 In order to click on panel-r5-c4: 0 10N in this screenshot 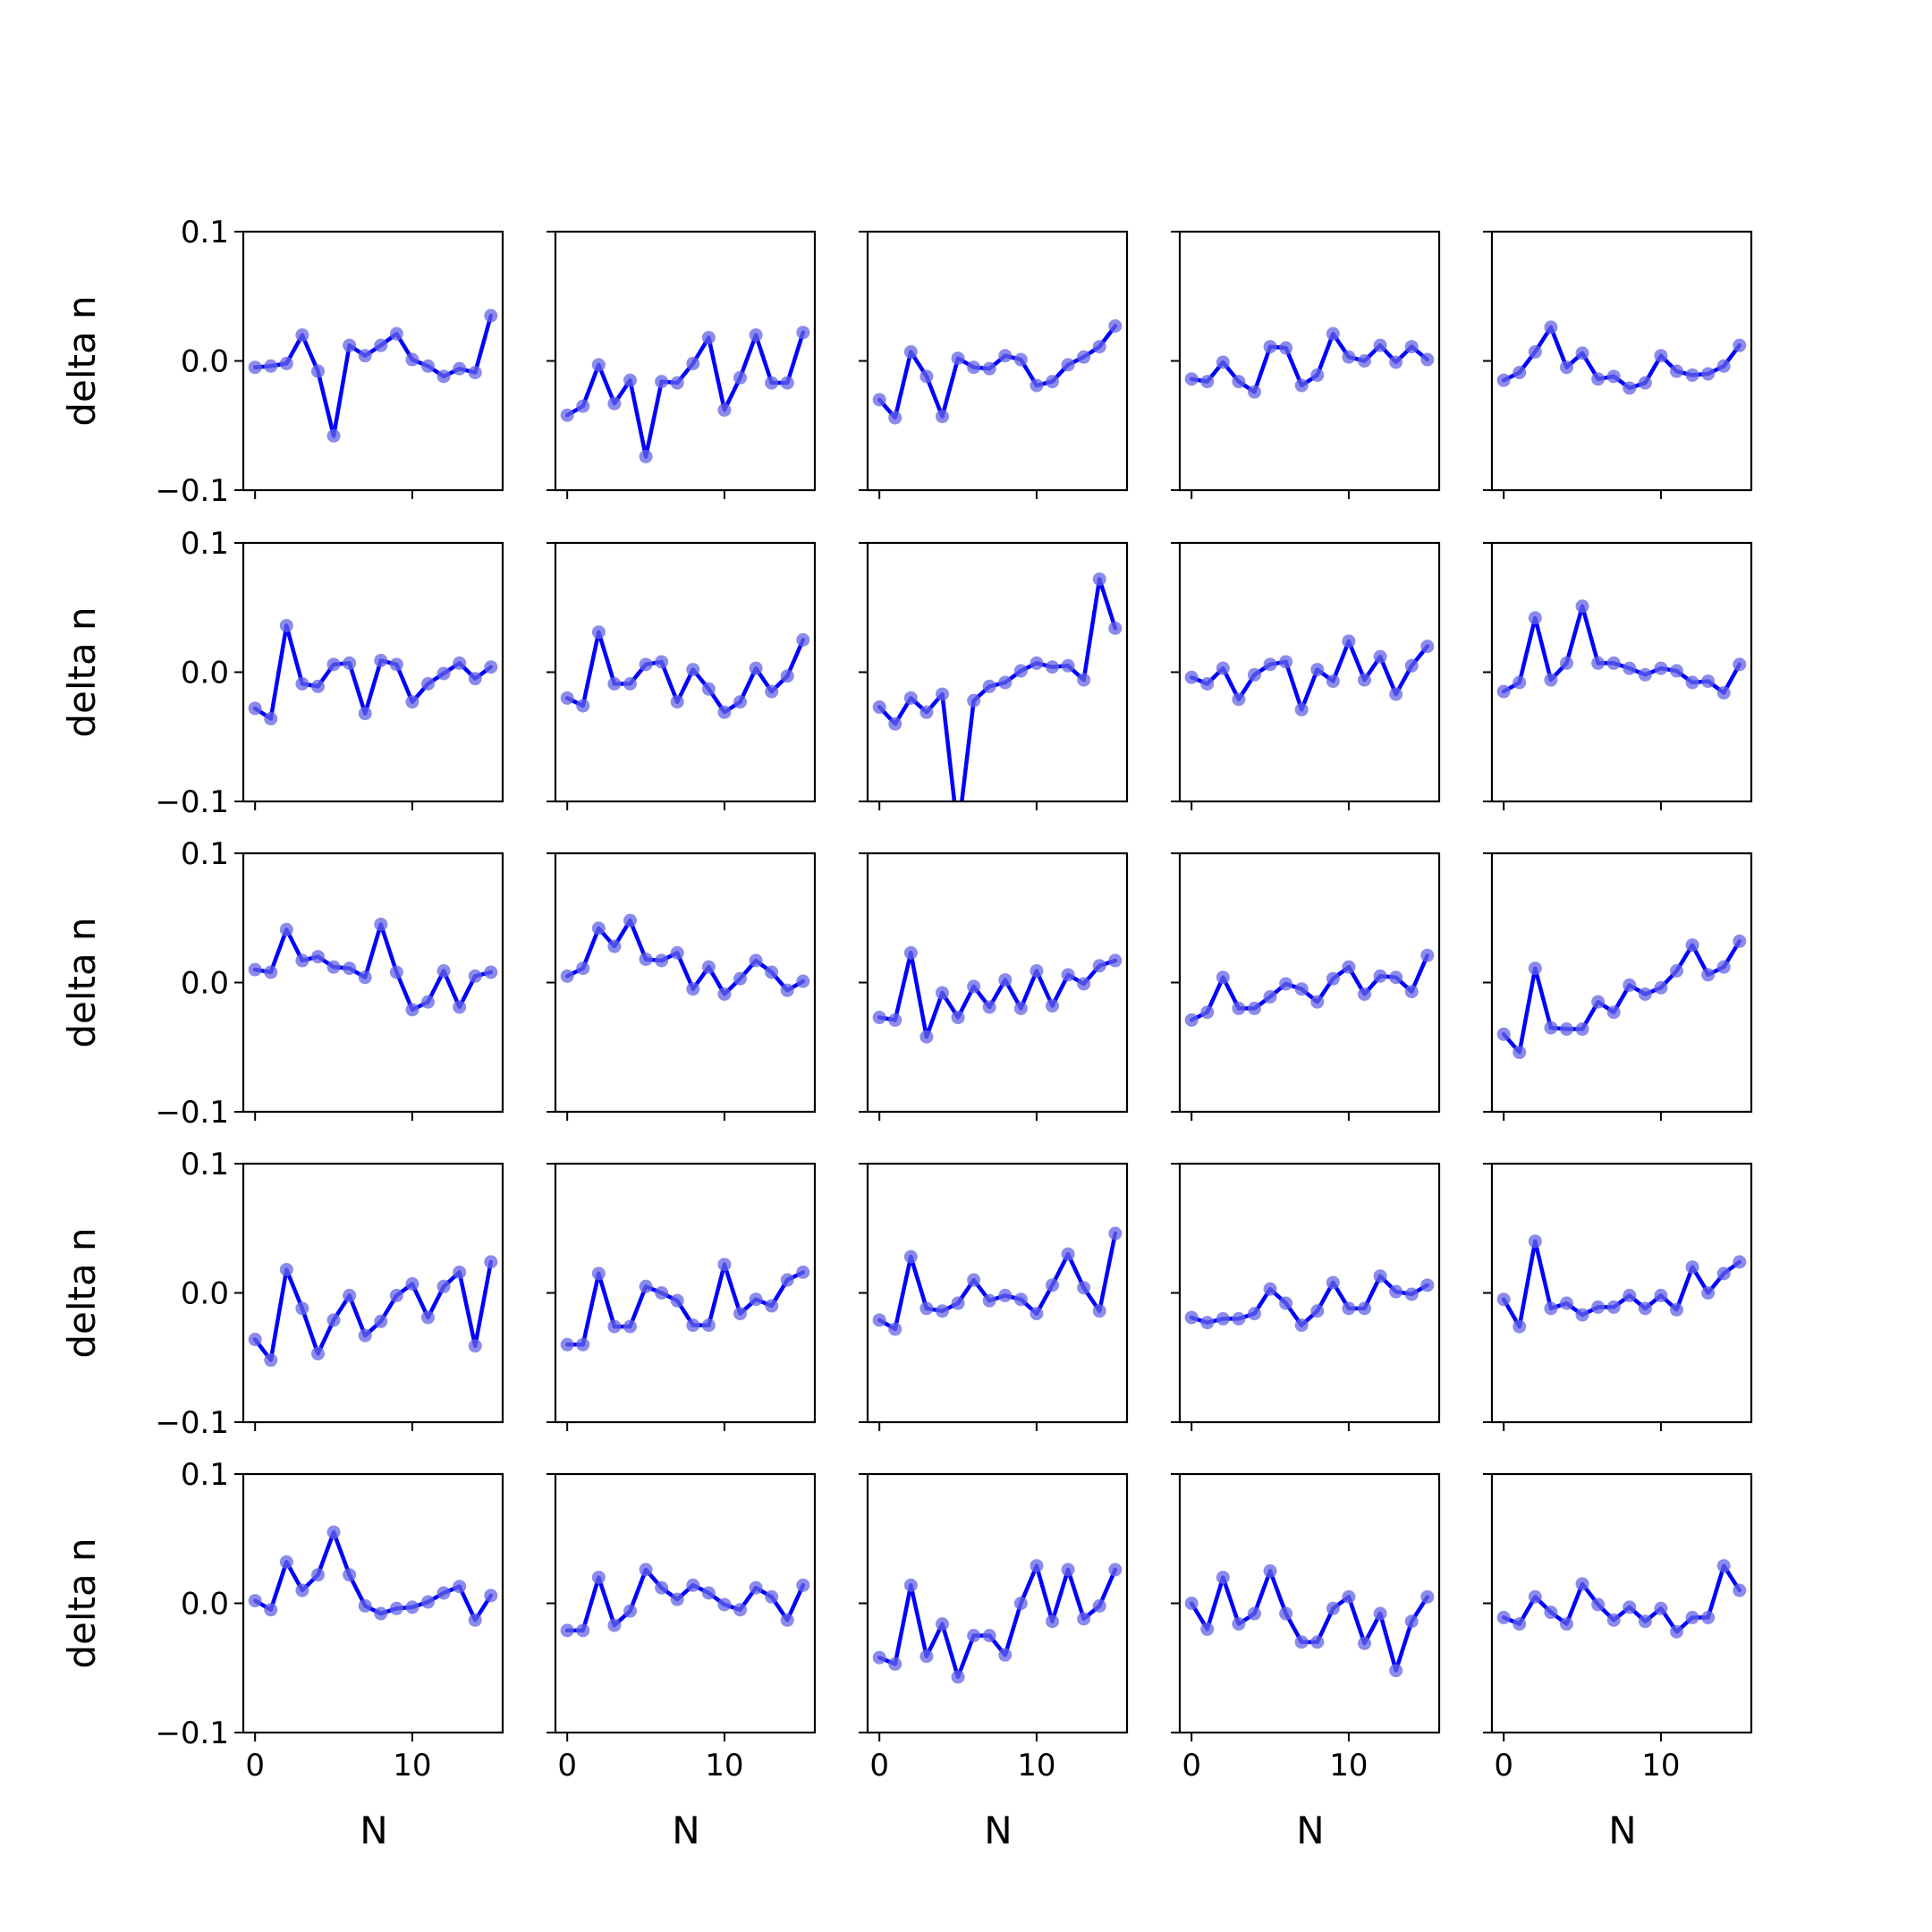, I will do `click(1306, 1662)`.